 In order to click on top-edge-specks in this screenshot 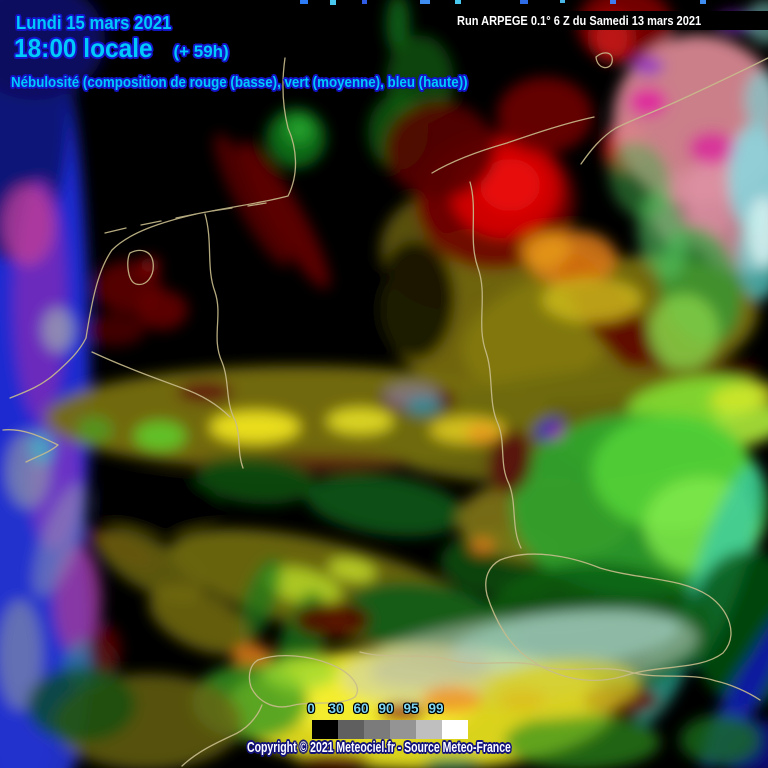, I will do `click(503, 2)`.